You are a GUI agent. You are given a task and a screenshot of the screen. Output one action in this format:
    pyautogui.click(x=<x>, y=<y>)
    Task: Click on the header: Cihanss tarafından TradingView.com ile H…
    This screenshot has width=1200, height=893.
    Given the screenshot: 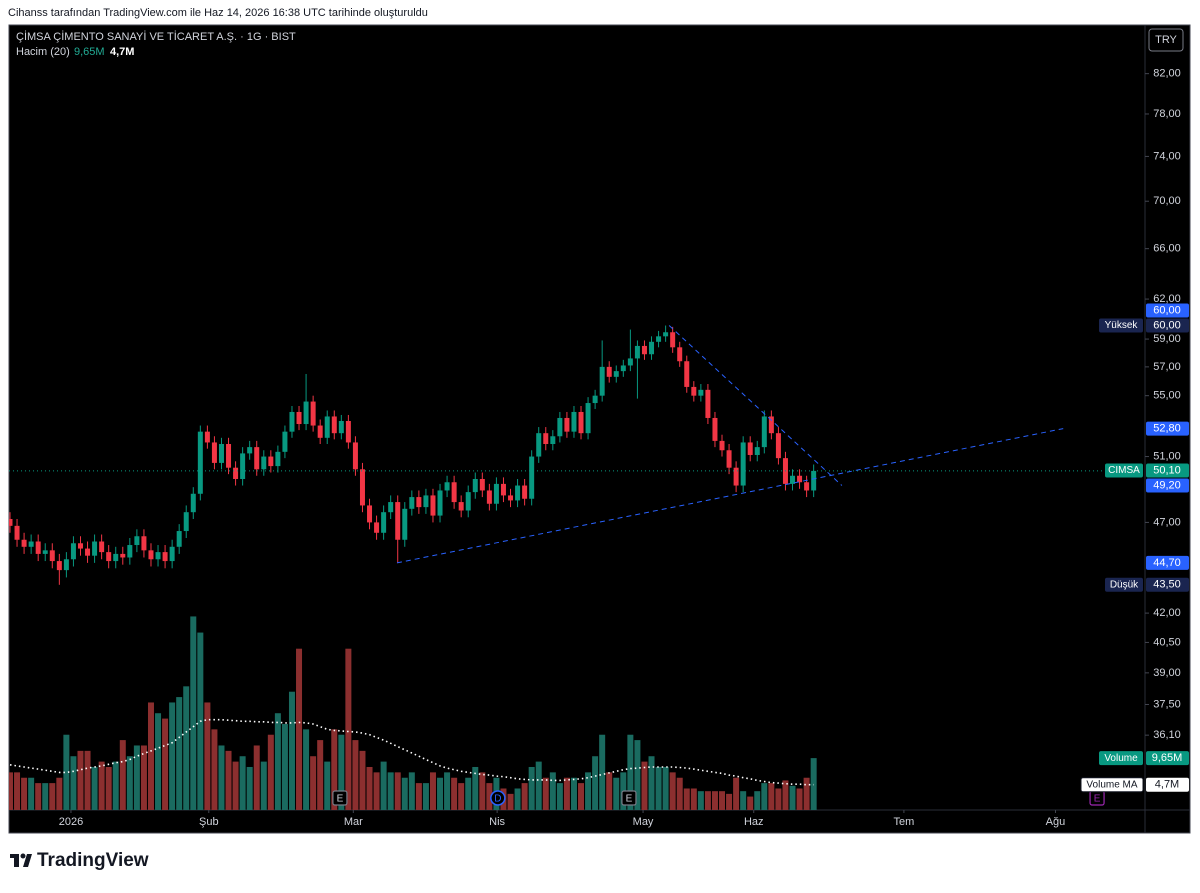 What is the action you would take?
    pyautogui.click(x=218, y=13)
    